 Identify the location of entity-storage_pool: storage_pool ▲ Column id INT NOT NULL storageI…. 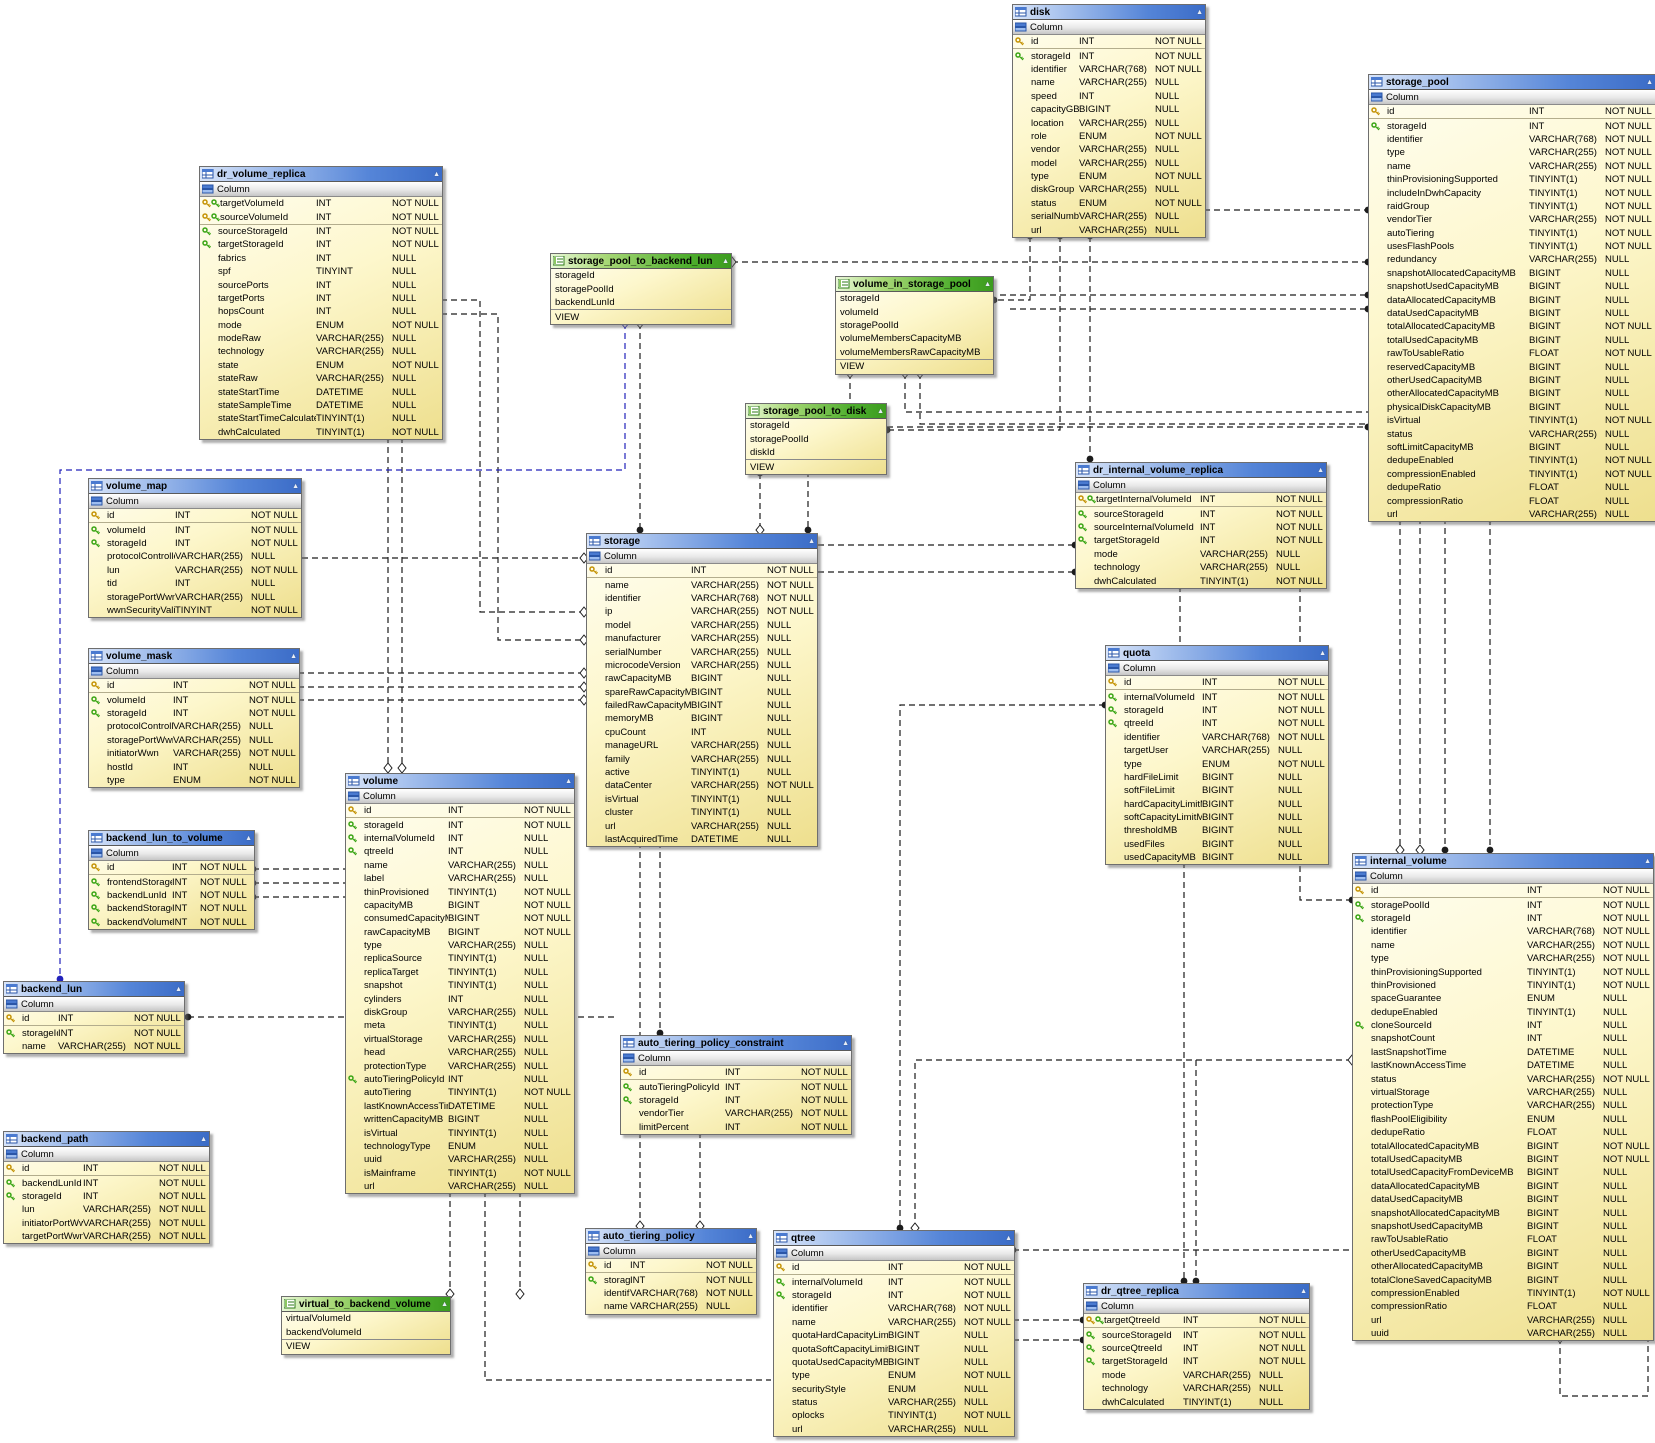
(1511, 298).